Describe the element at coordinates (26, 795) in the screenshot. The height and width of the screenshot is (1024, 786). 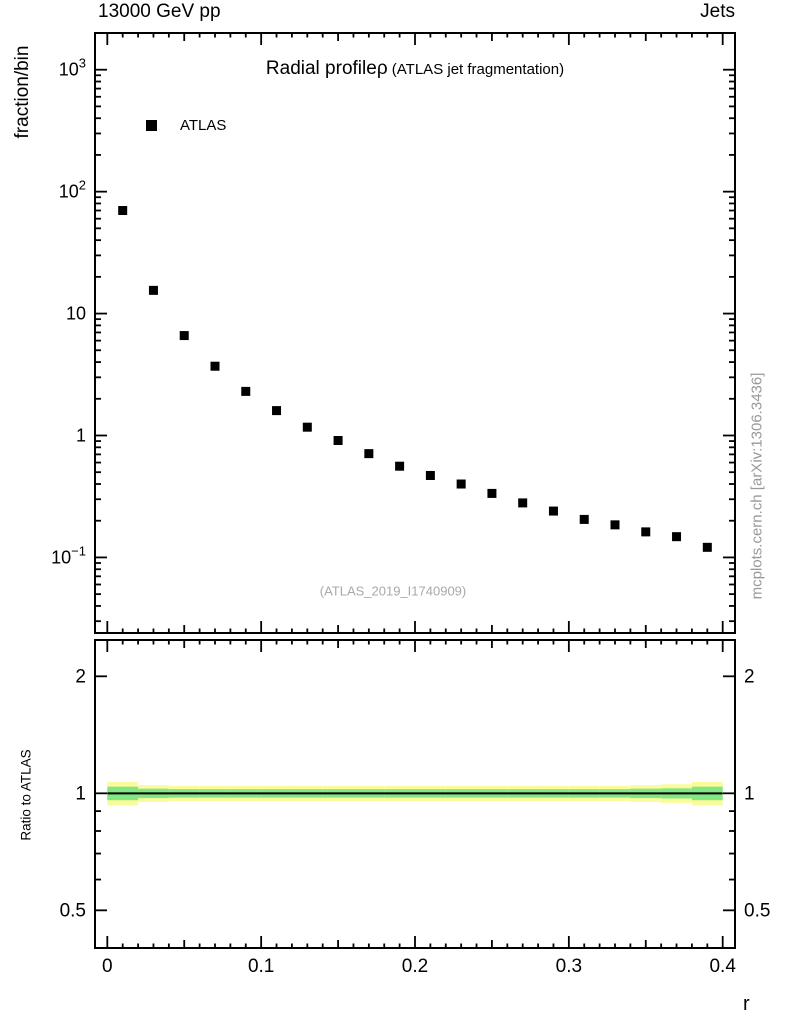
I see `ratio-y-axis-title: Ratio to ATLAS` at that location.